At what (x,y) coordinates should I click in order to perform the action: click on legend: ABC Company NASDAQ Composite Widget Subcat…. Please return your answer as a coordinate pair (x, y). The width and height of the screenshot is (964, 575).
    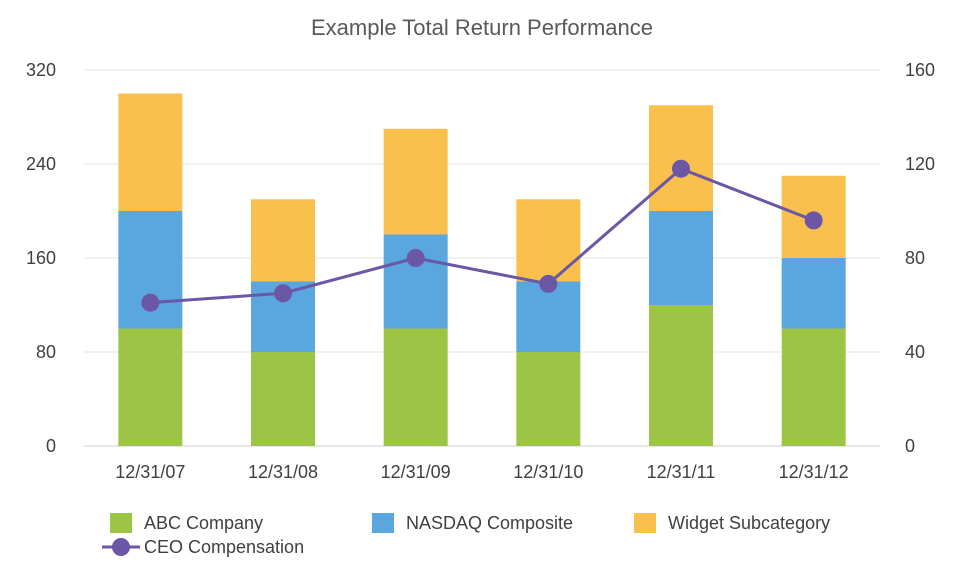
    Looking at the image, I should click on (466, 535).